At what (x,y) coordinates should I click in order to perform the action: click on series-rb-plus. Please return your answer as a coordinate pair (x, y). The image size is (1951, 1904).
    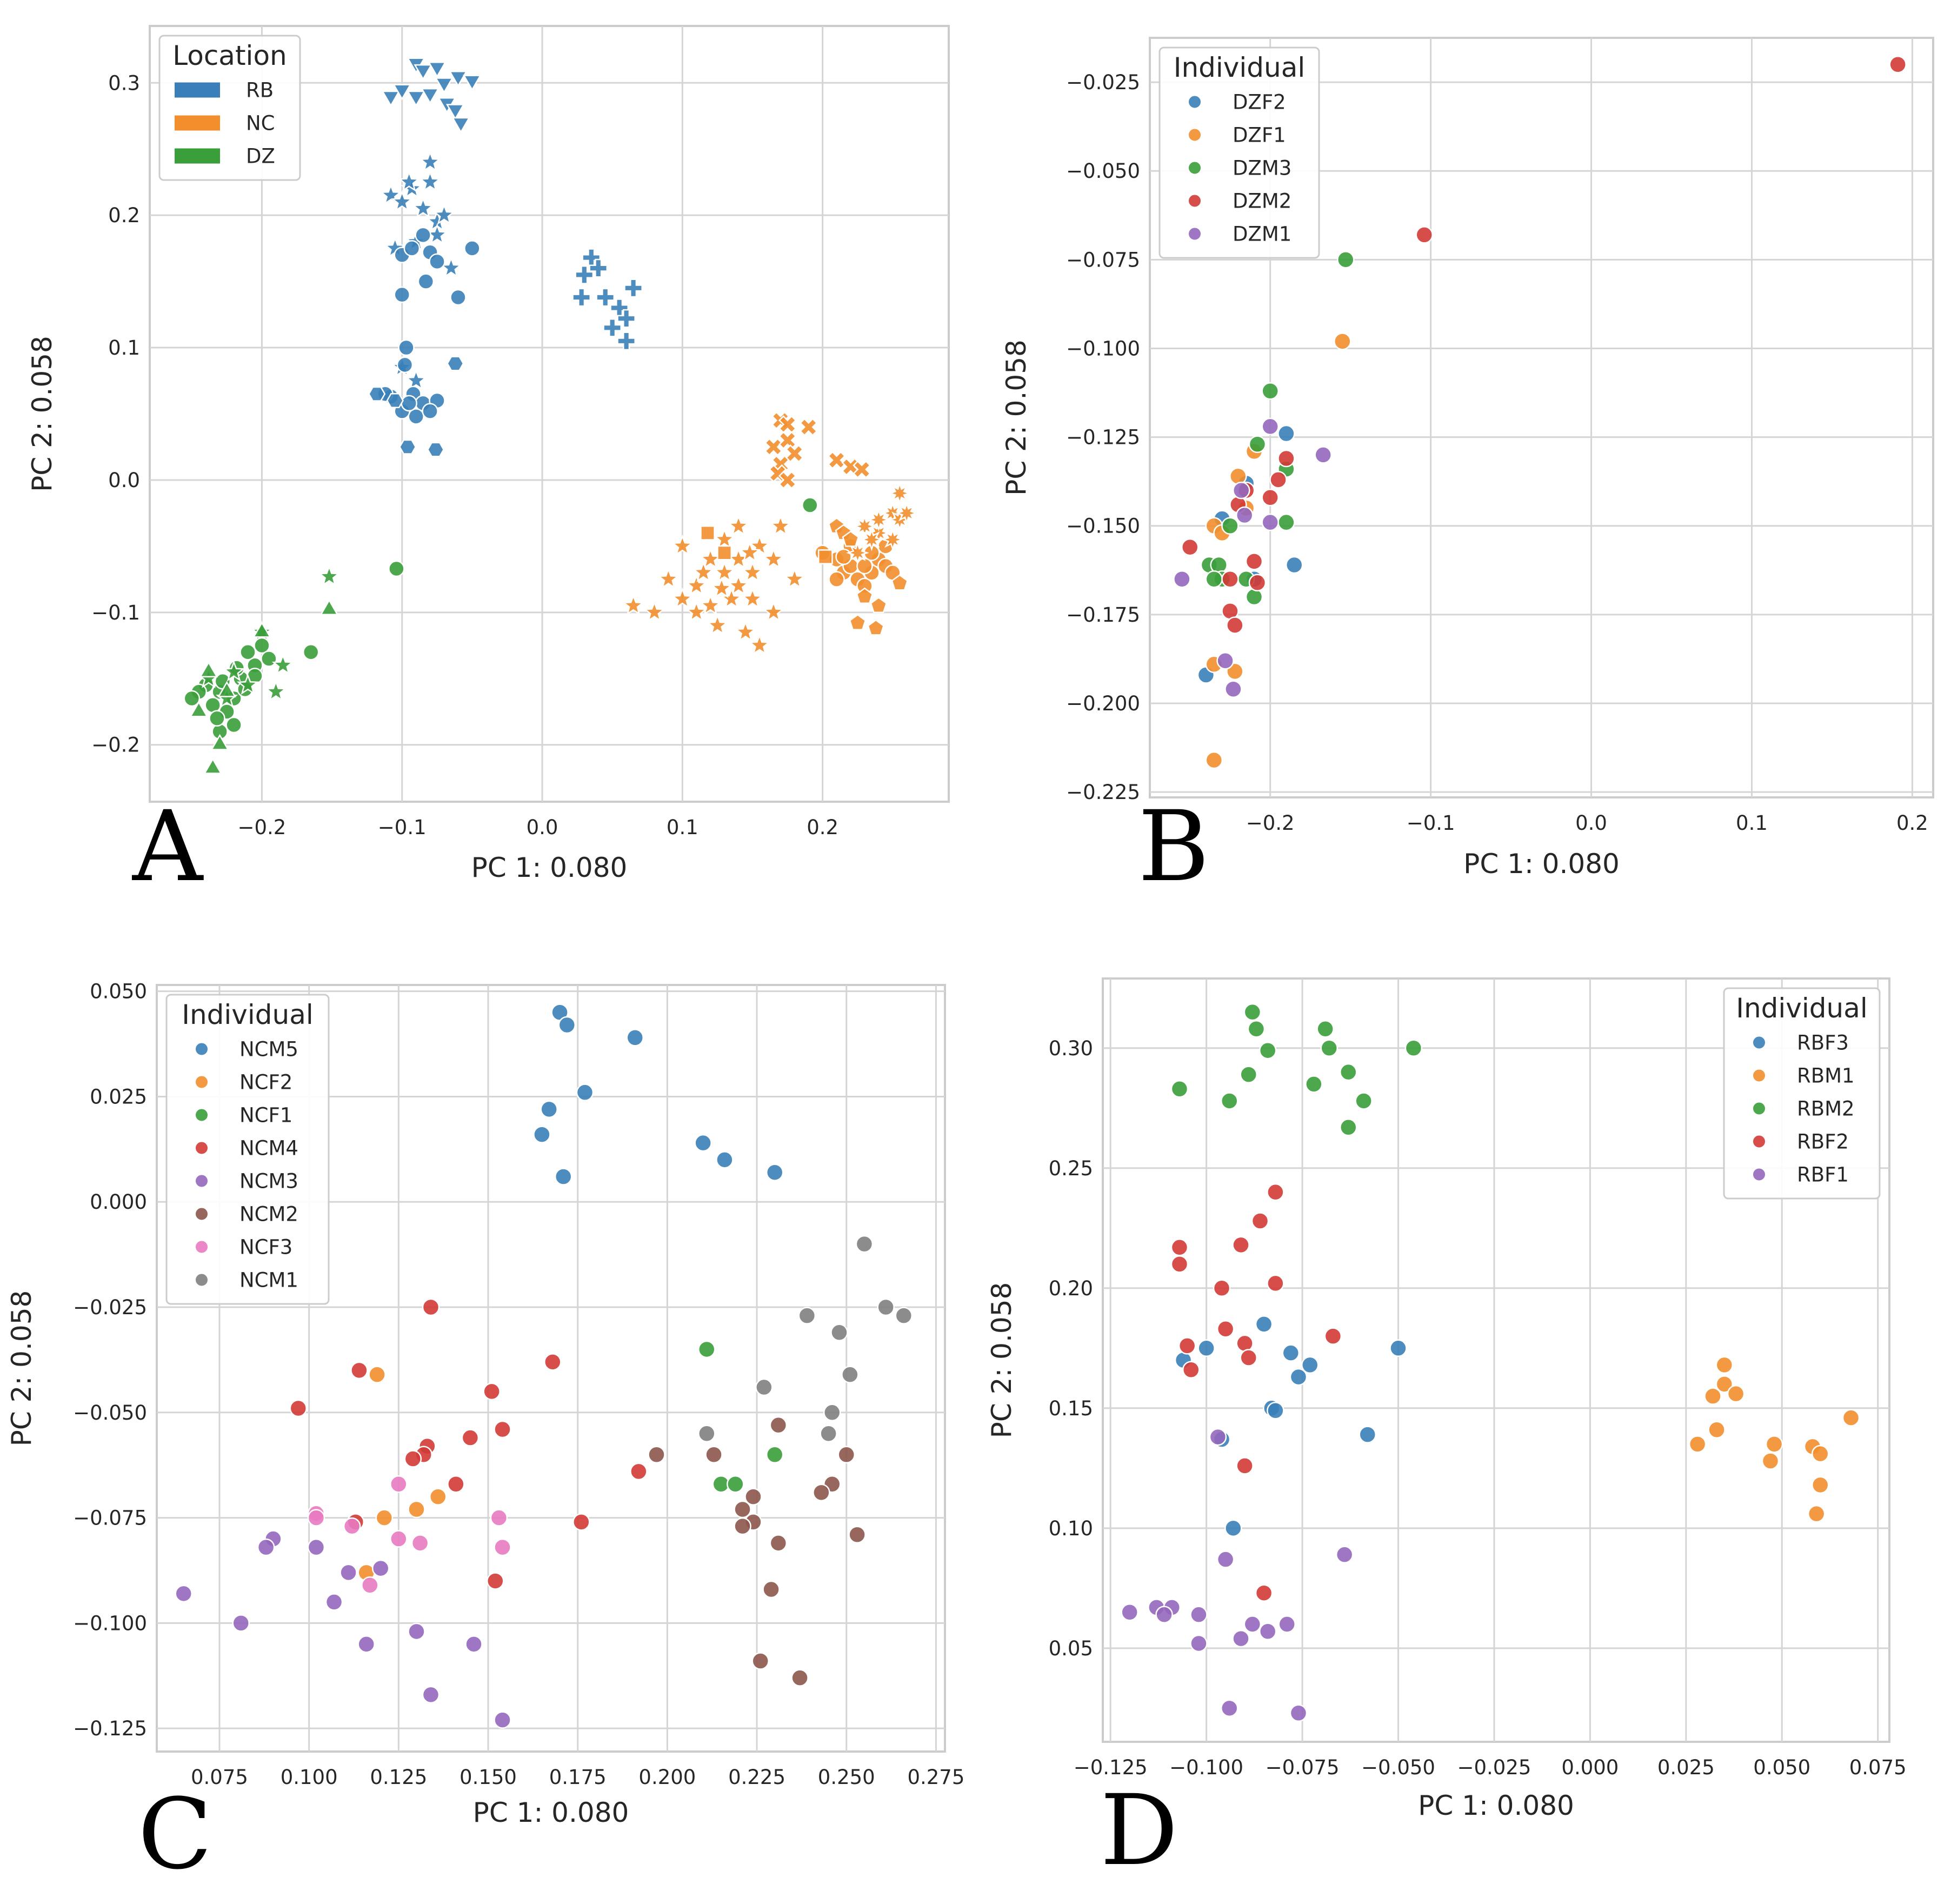
    Looking at the image, I should click on (607, 300).